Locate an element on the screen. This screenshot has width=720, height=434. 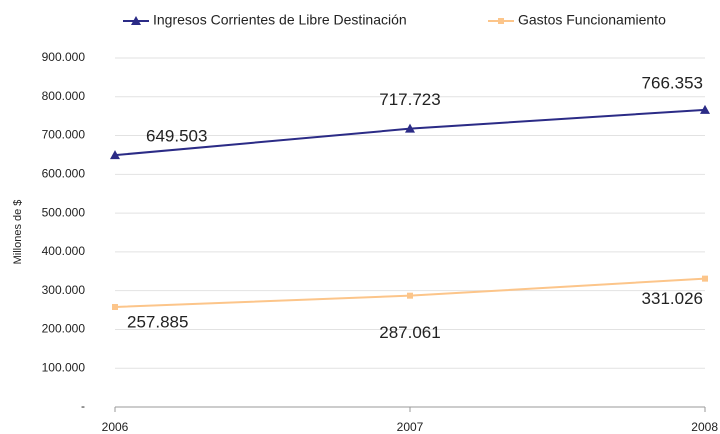
y-tick-label: 400.000 is located at coordinates (64, 251).